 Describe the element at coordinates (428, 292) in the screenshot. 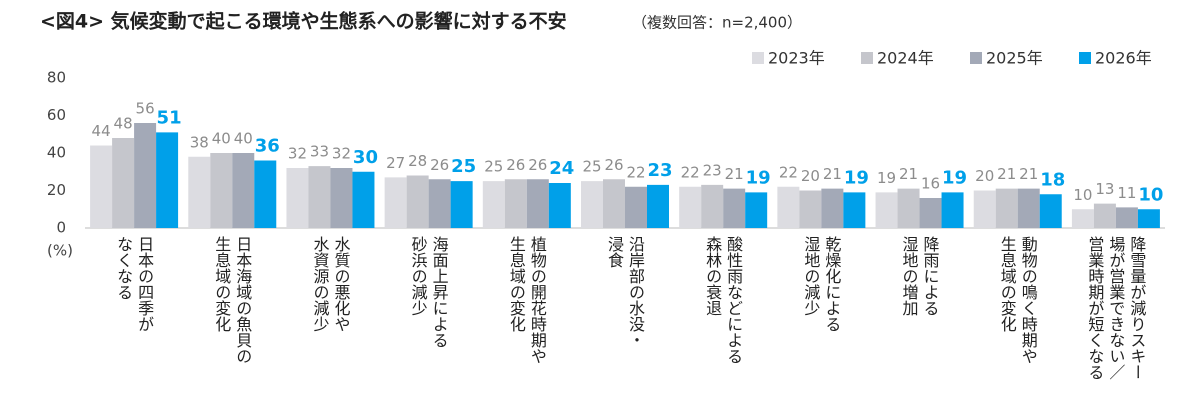

I see `x-tick-label: 海面上昇による 砂浜の減少` at that location.